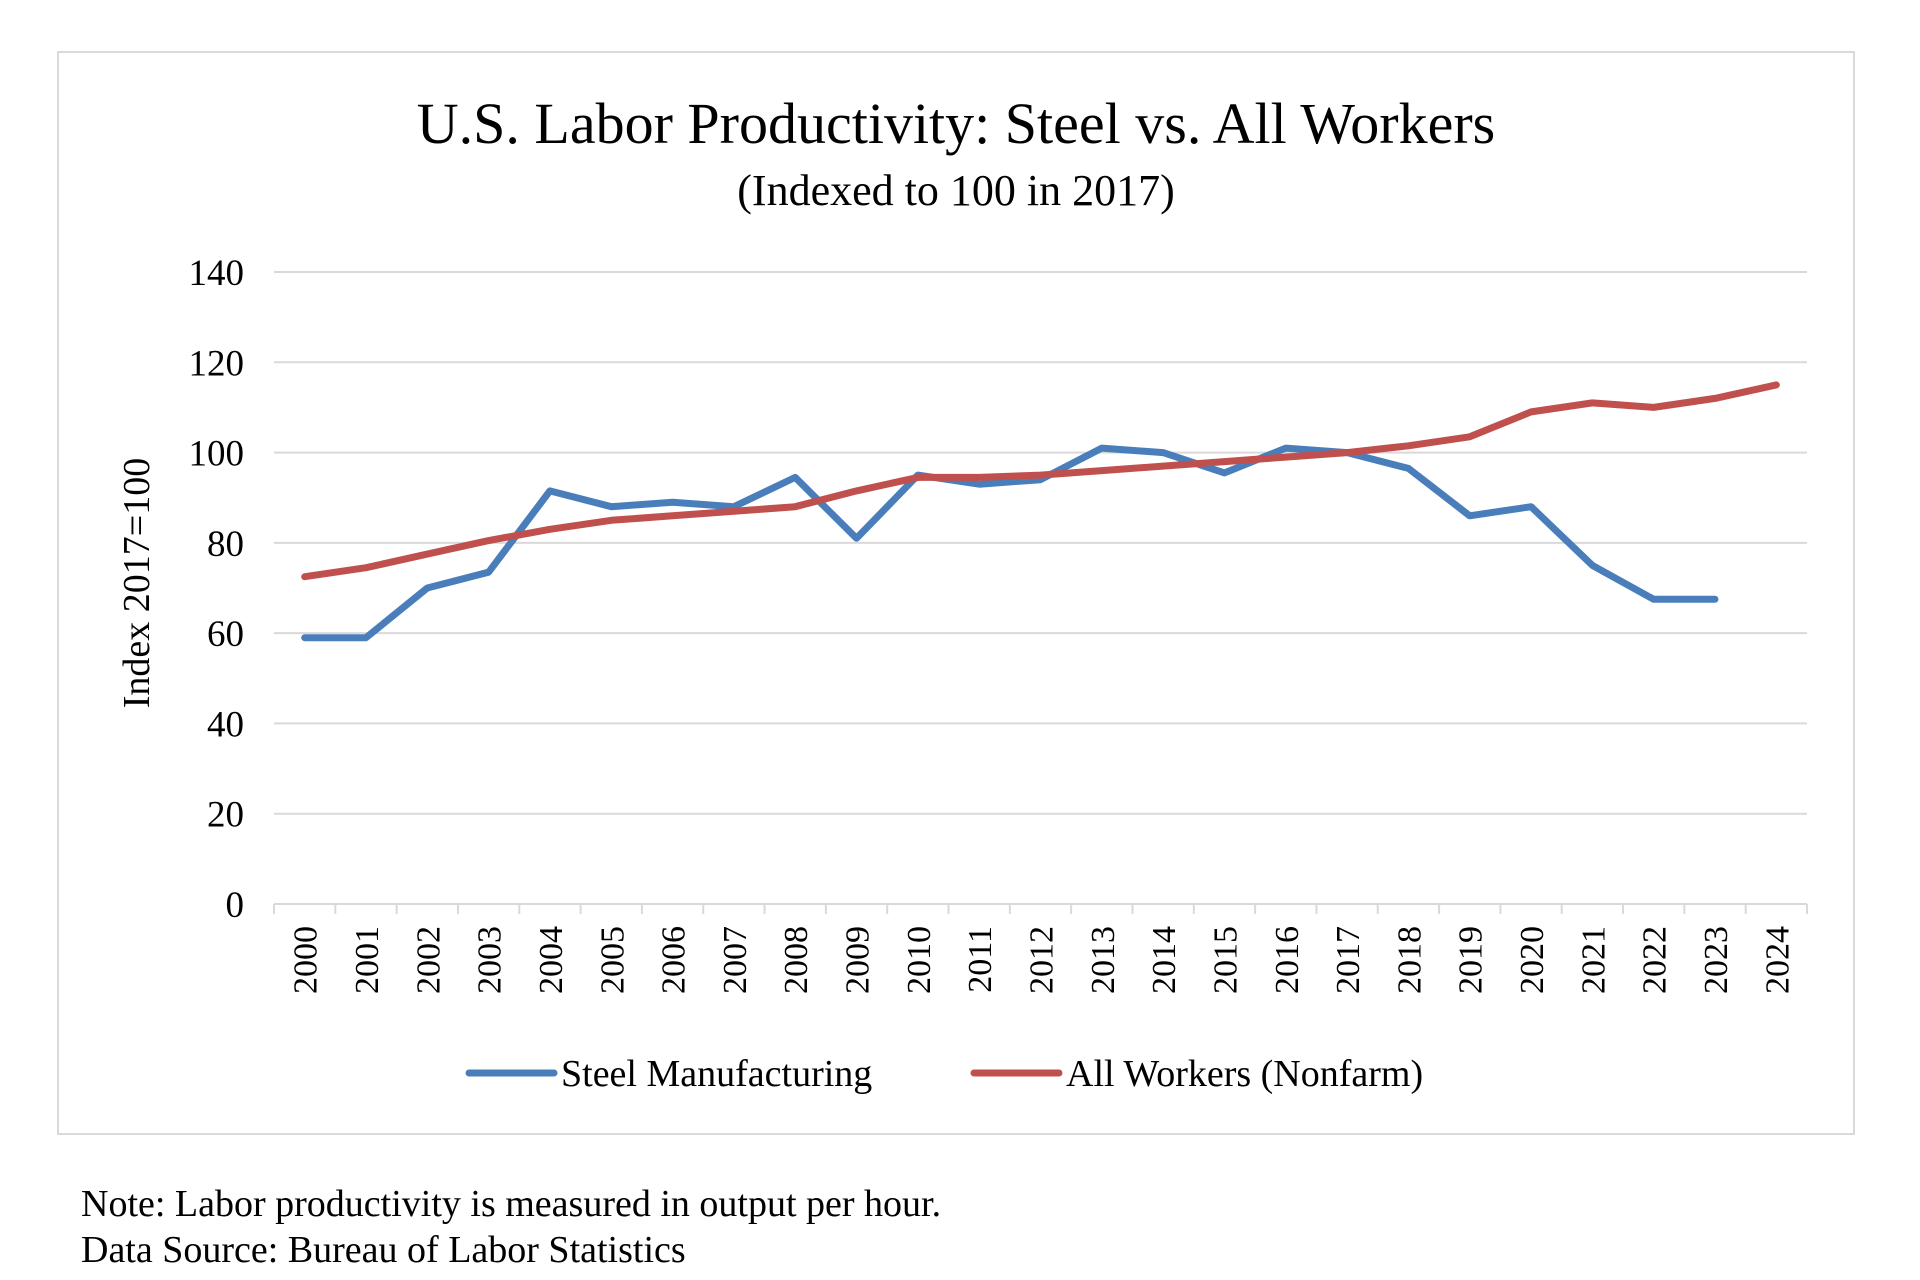  What do you see at coordinates (858, 960) in the screenshot?
I see `x-tick-label-2009: 2009` at bounding box center [858, 960].